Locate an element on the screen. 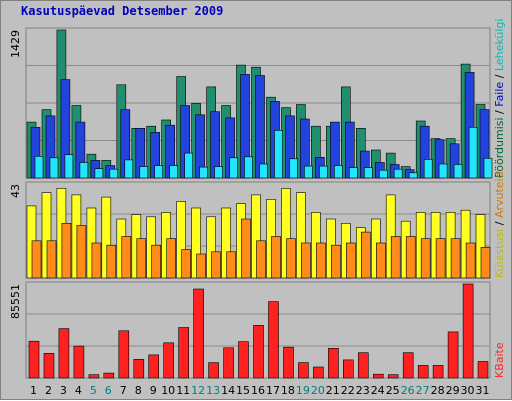 The height and width of the screenshot is (401, 512). visits-hosts-ymax-label: 43 is located at coordinates (15, 191).